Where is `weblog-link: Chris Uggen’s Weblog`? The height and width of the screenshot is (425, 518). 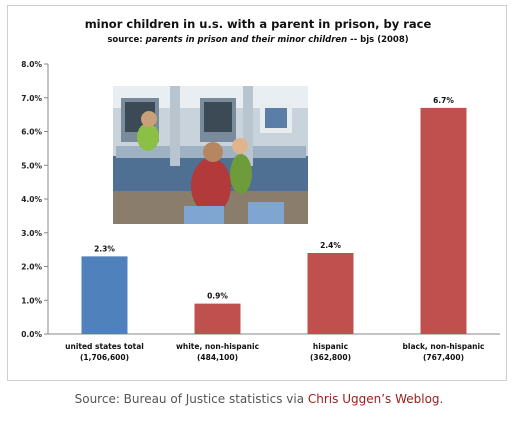 weblog-link: Chris Uggen’s Weblog is located at coordinates (373, 399).